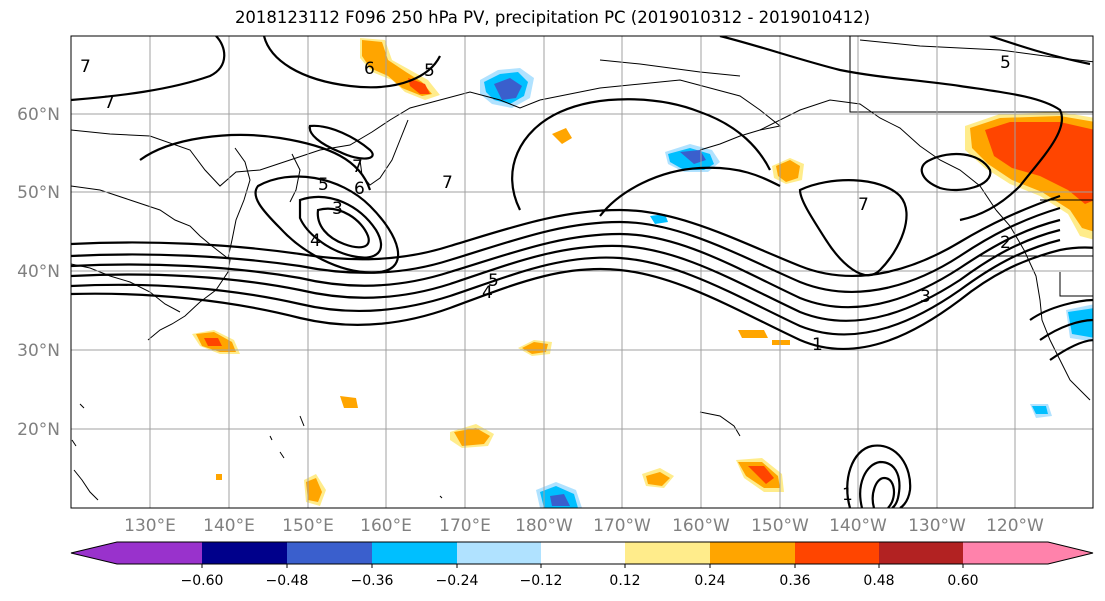 The width and height of the screenshot is (1105, 601). Describe the element at coordinates (1005, 243) in the screenshot. I see `contour-label: 2` at that location.